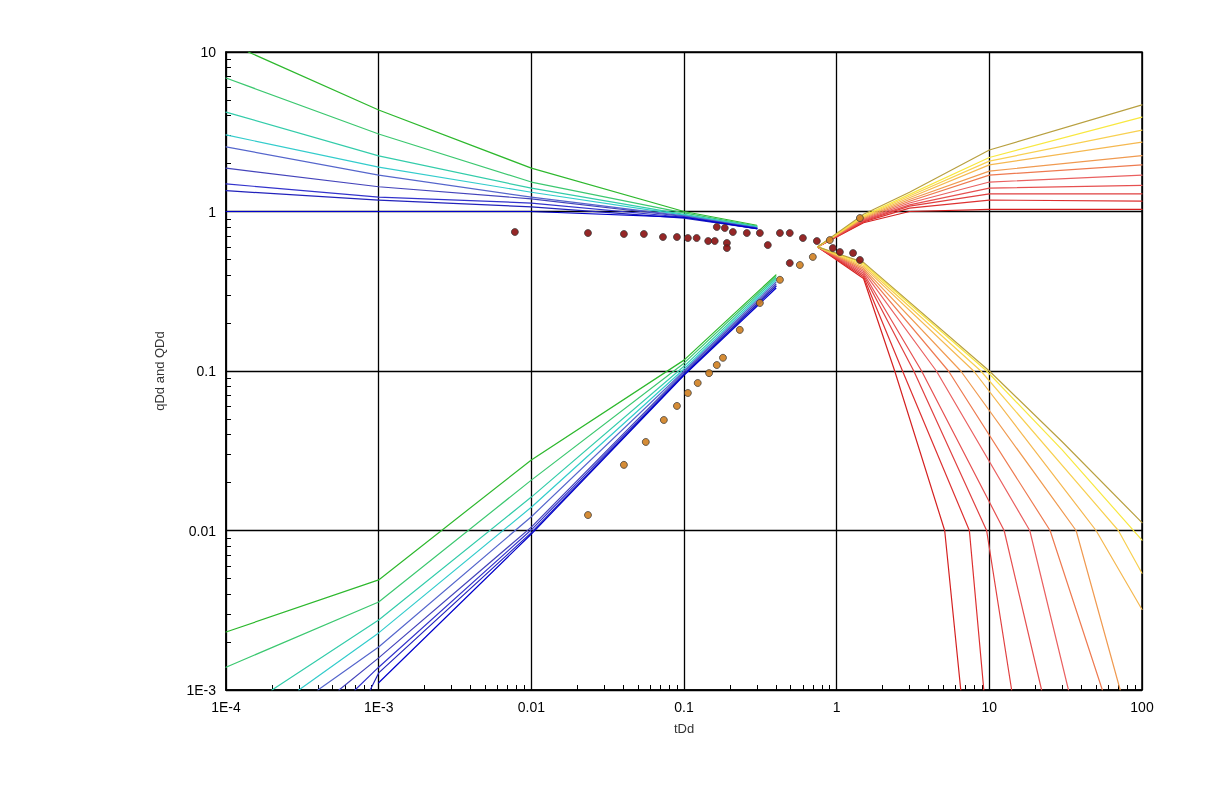 Image resolution: width=1216 pixels, height=799 pixels. I want to click on x-tick-label: 10, so click(989, 707).